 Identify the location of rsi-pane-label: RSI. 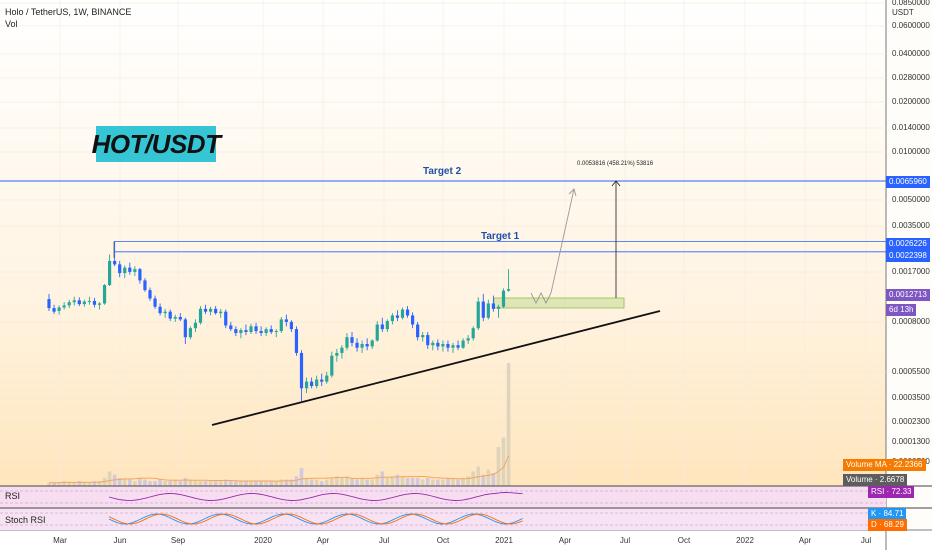
(13, 496).